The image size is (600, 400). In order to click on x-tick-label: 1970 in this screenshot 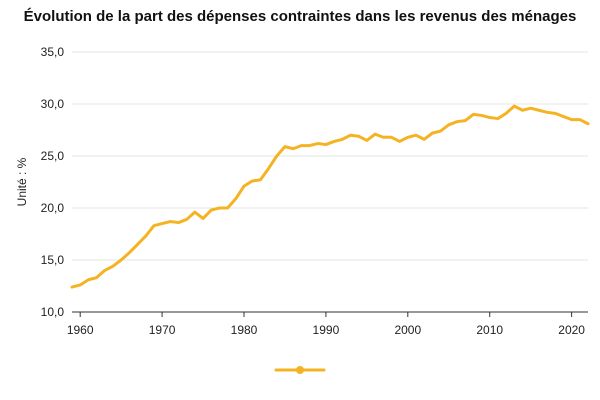, I will do `click(162, 330)`.